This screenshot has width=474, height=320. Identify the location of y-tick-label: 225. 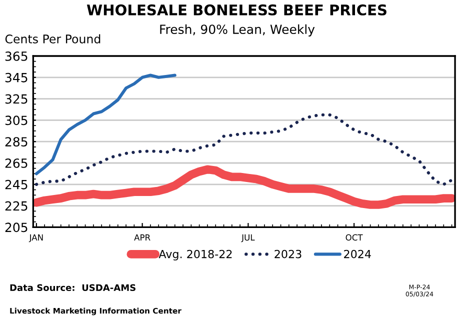
(16, 206).